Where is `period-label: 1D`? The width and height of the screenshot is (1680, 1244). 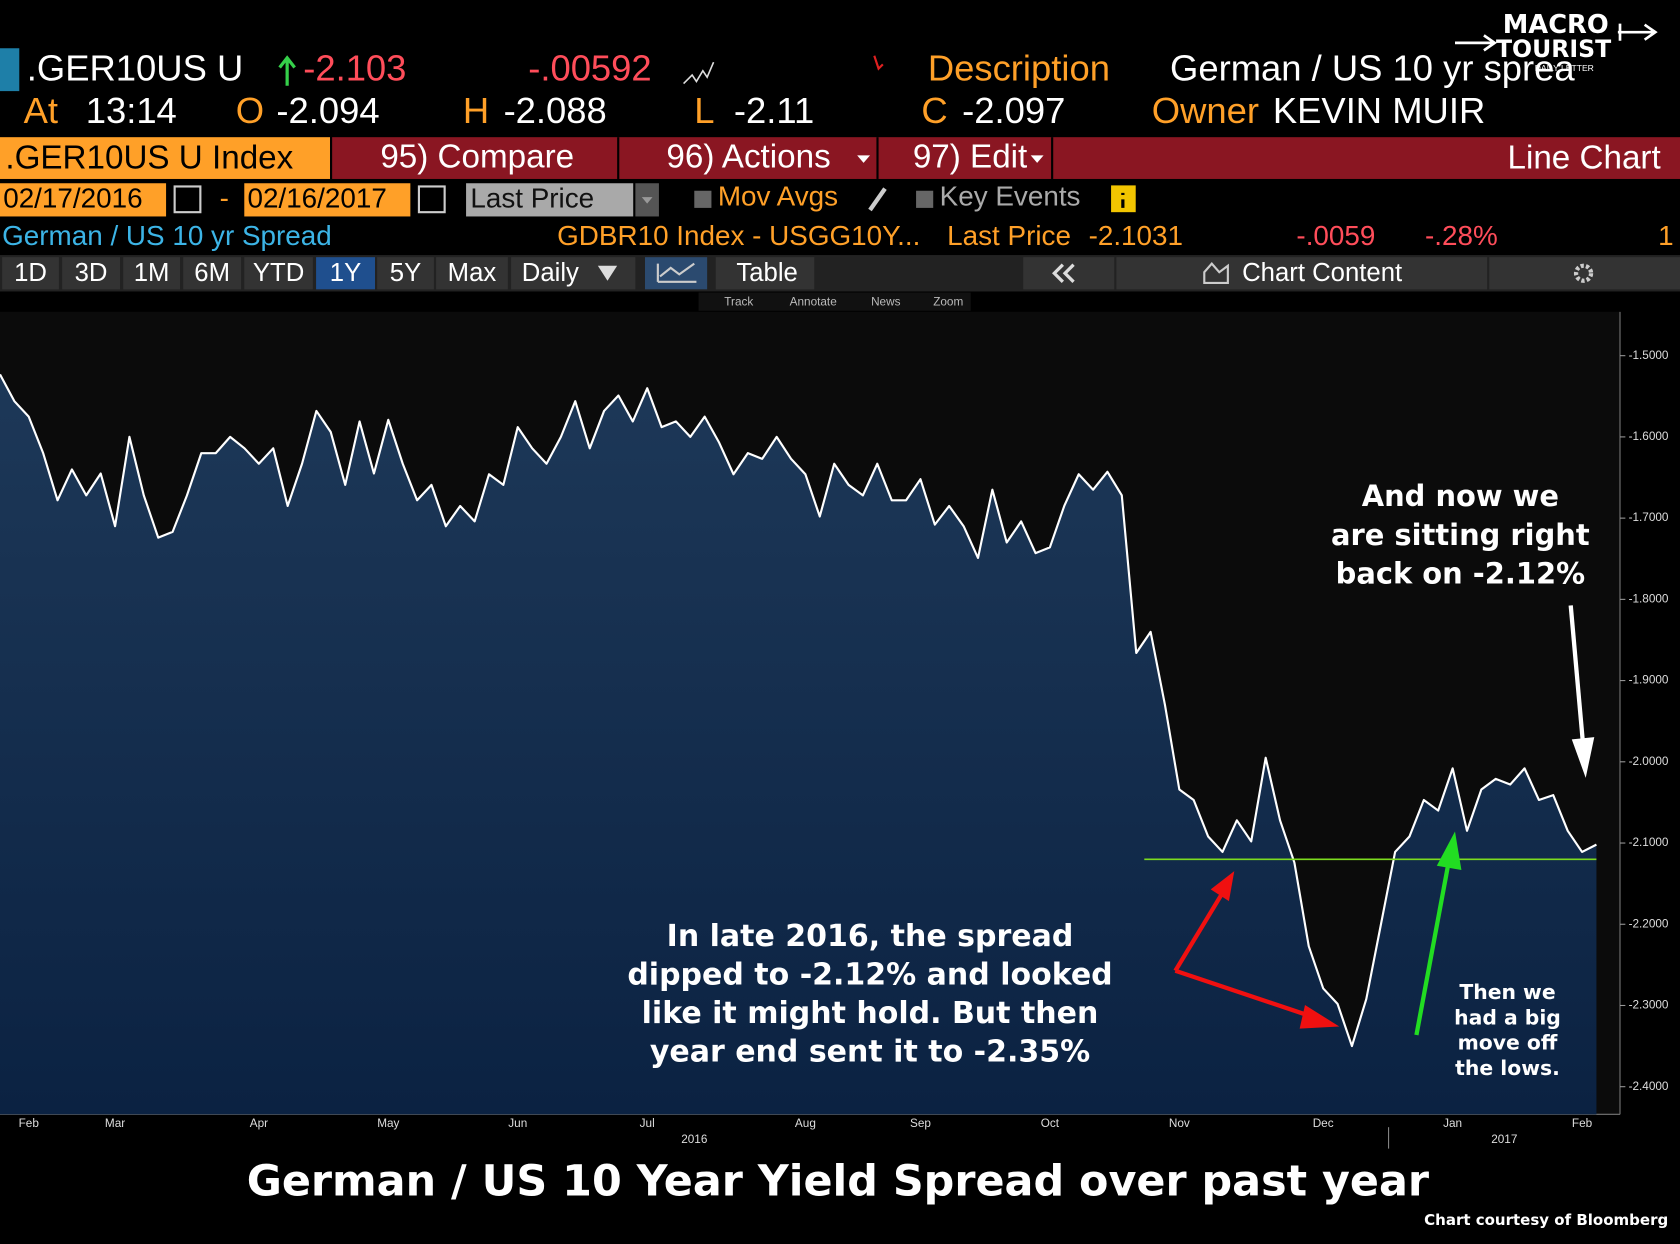
period-label: 1D is located at coordinates (30, 273).